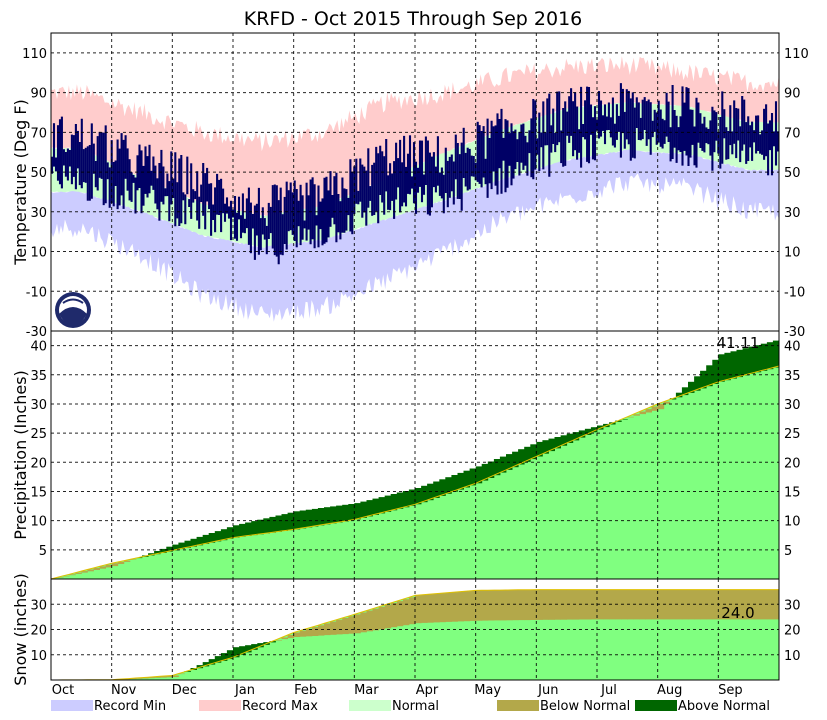 Image resolution: width=827 pixels, height=720 pixels. Describe the element at coordinates (130, 706) in the screenshot. I see `legend-label-record-min: Record Min` at that location.